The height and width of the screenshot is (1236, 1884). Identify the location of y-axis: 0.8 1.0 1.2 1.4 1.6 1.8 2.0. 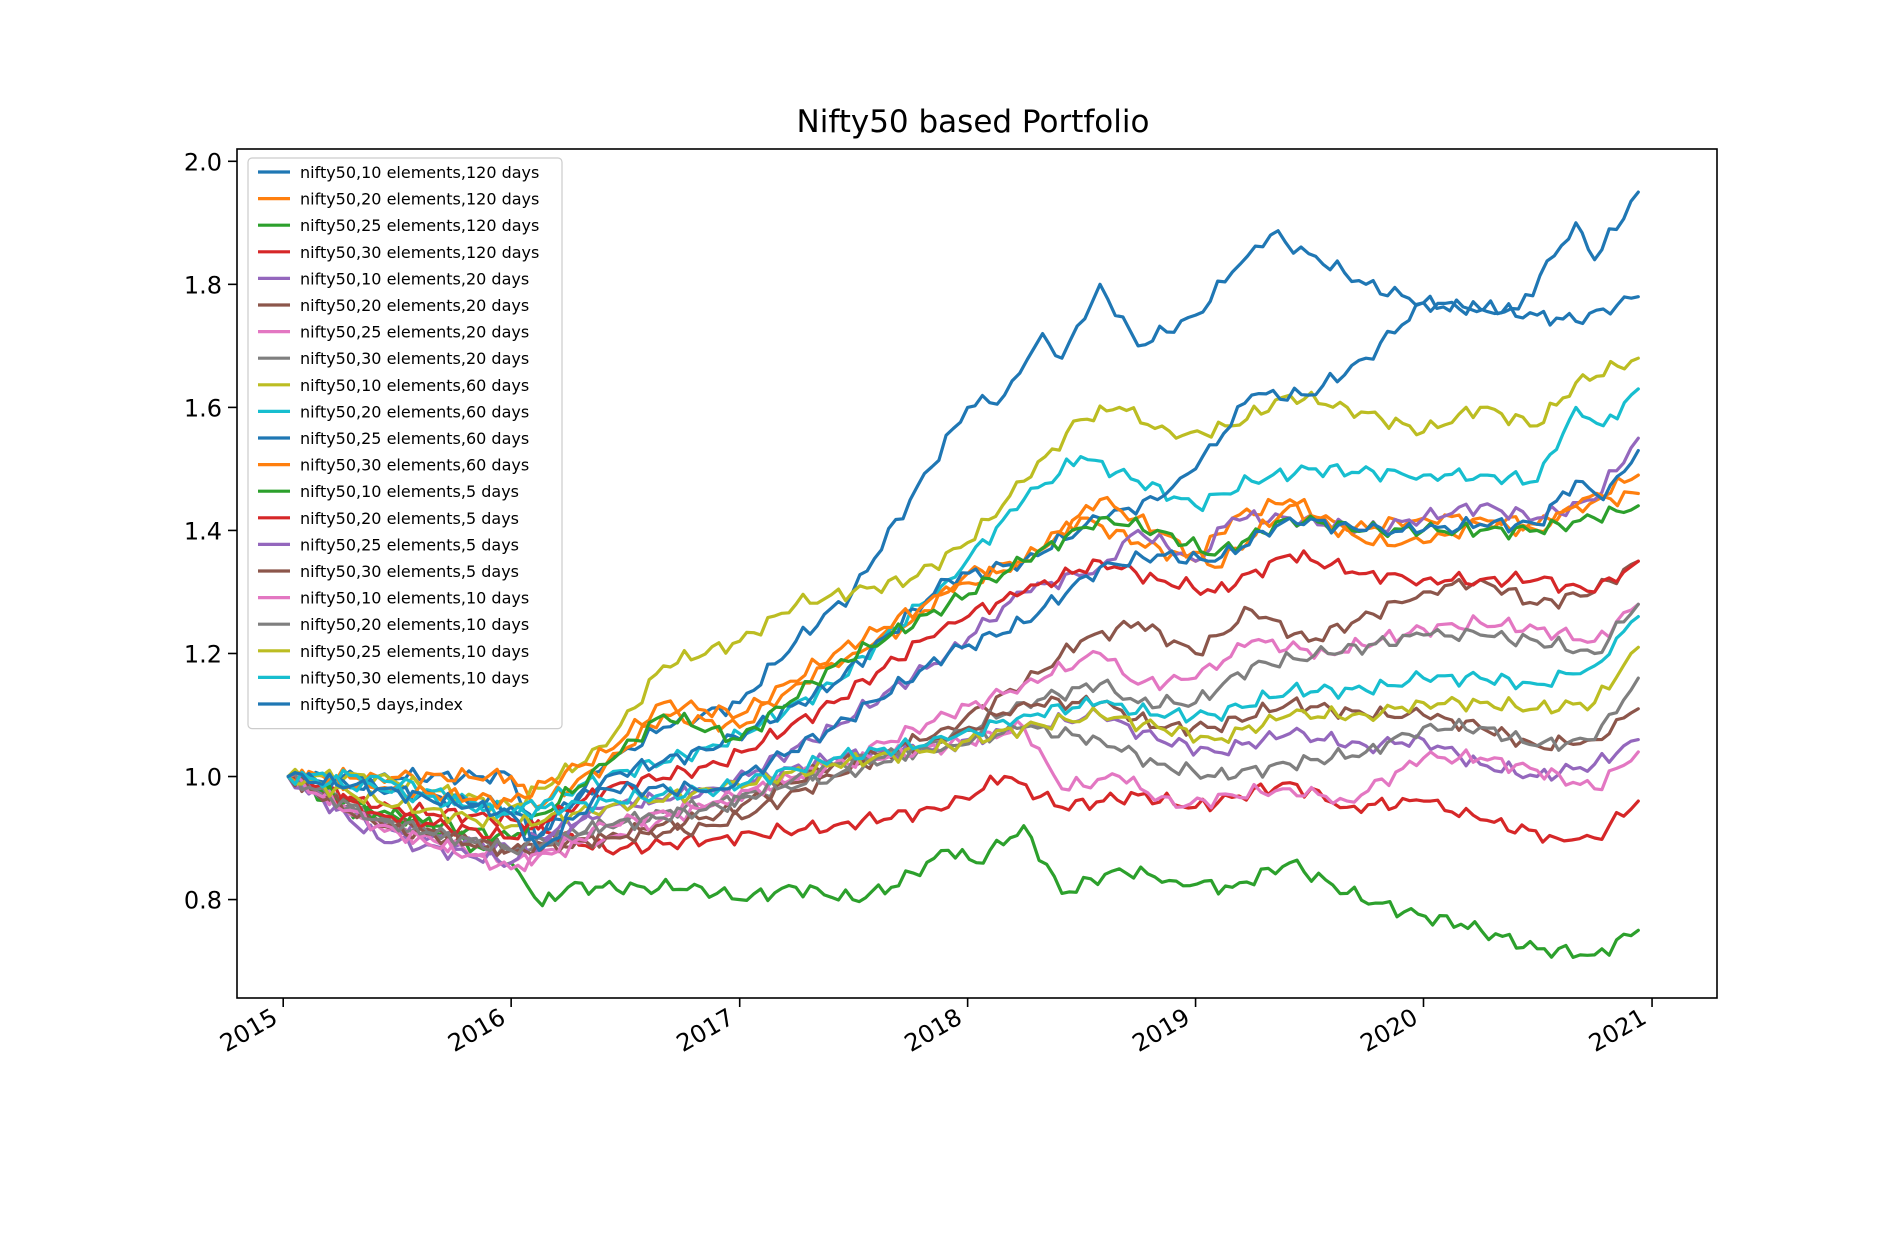
(210, 531).